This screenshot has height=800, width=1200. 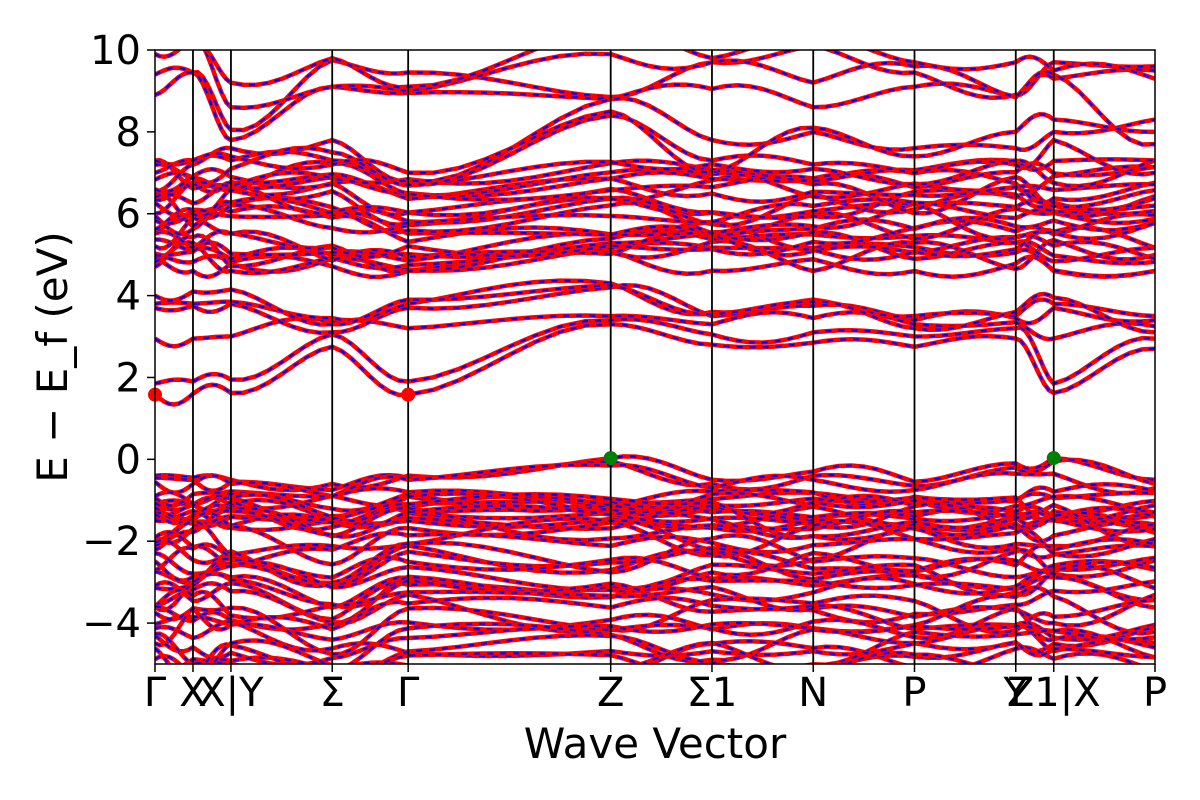 What do you see at coordinates (914, 693) in the screenshot?
I see `x-tick-label-8: P` at bounding box center [914, 693].